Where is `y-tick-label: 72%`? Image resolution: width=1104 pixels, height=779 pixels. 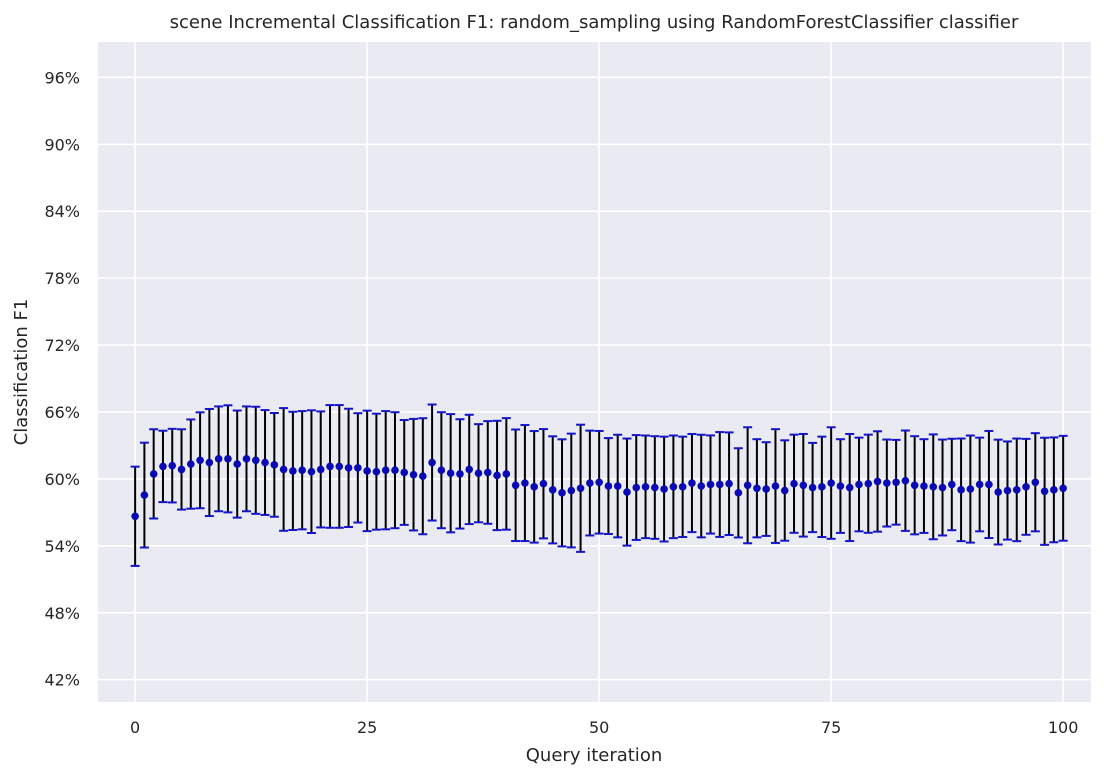
y-tick-label: 72% is located at coordinates (62, 345).